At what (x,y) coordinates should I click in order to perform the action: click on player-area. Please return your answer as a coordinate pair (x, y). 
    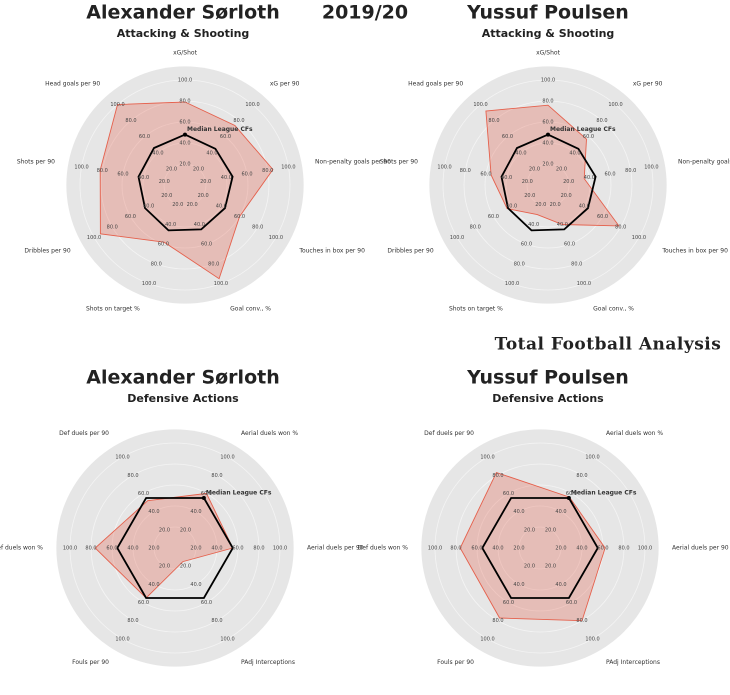
    Looking at the image, I should click on (186, 190).